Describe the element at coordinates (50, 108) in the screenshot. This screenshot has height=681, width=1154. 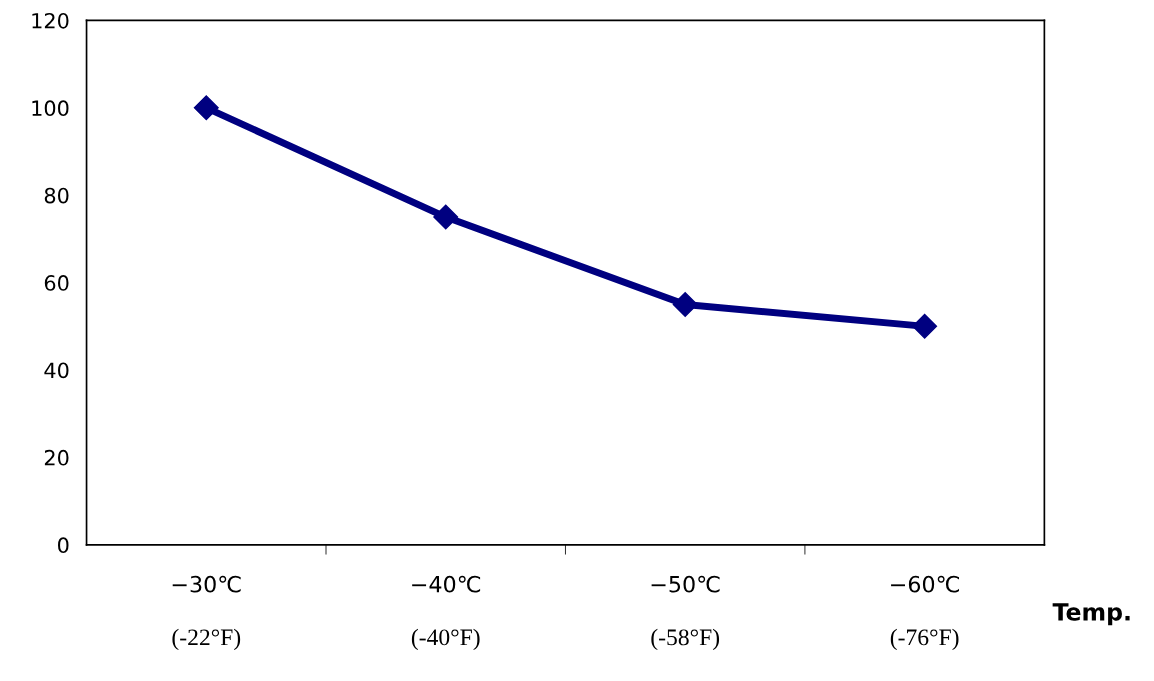
I see `y-tick-label: 100` at that location.